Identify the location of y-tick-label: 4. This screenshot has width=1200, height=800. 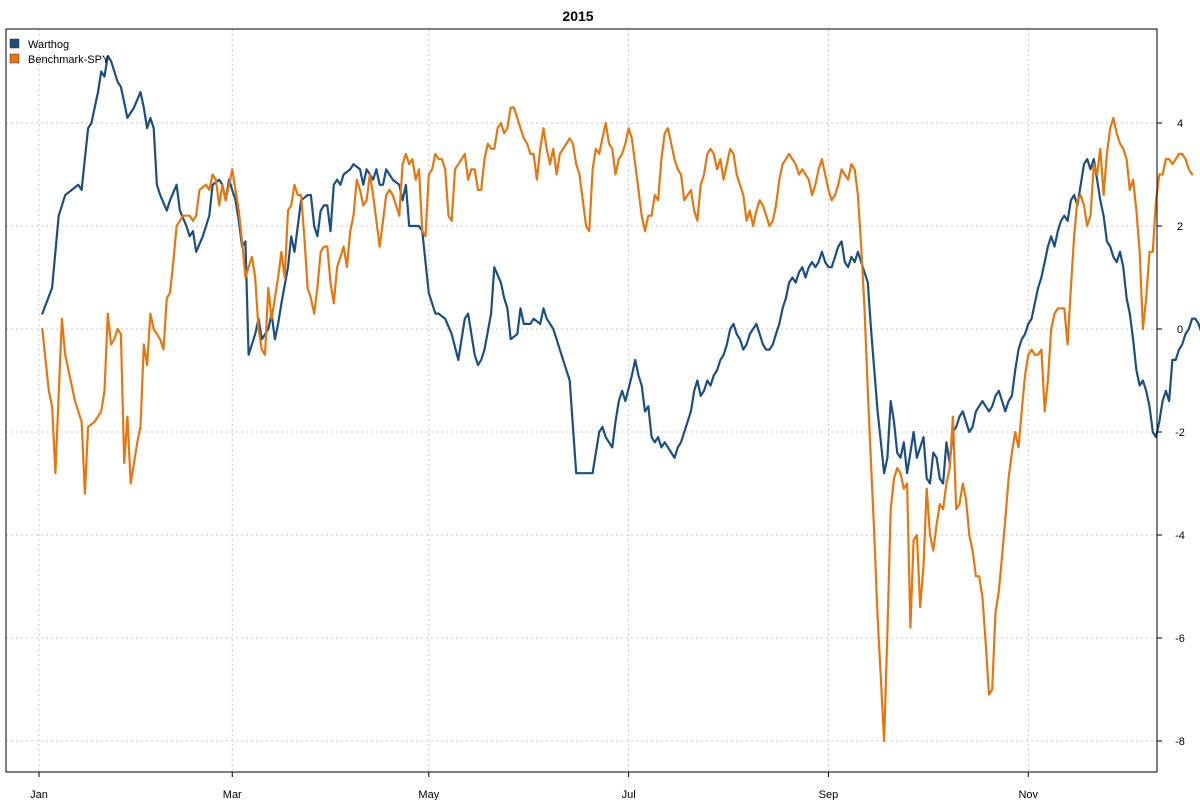
(1180, 124).